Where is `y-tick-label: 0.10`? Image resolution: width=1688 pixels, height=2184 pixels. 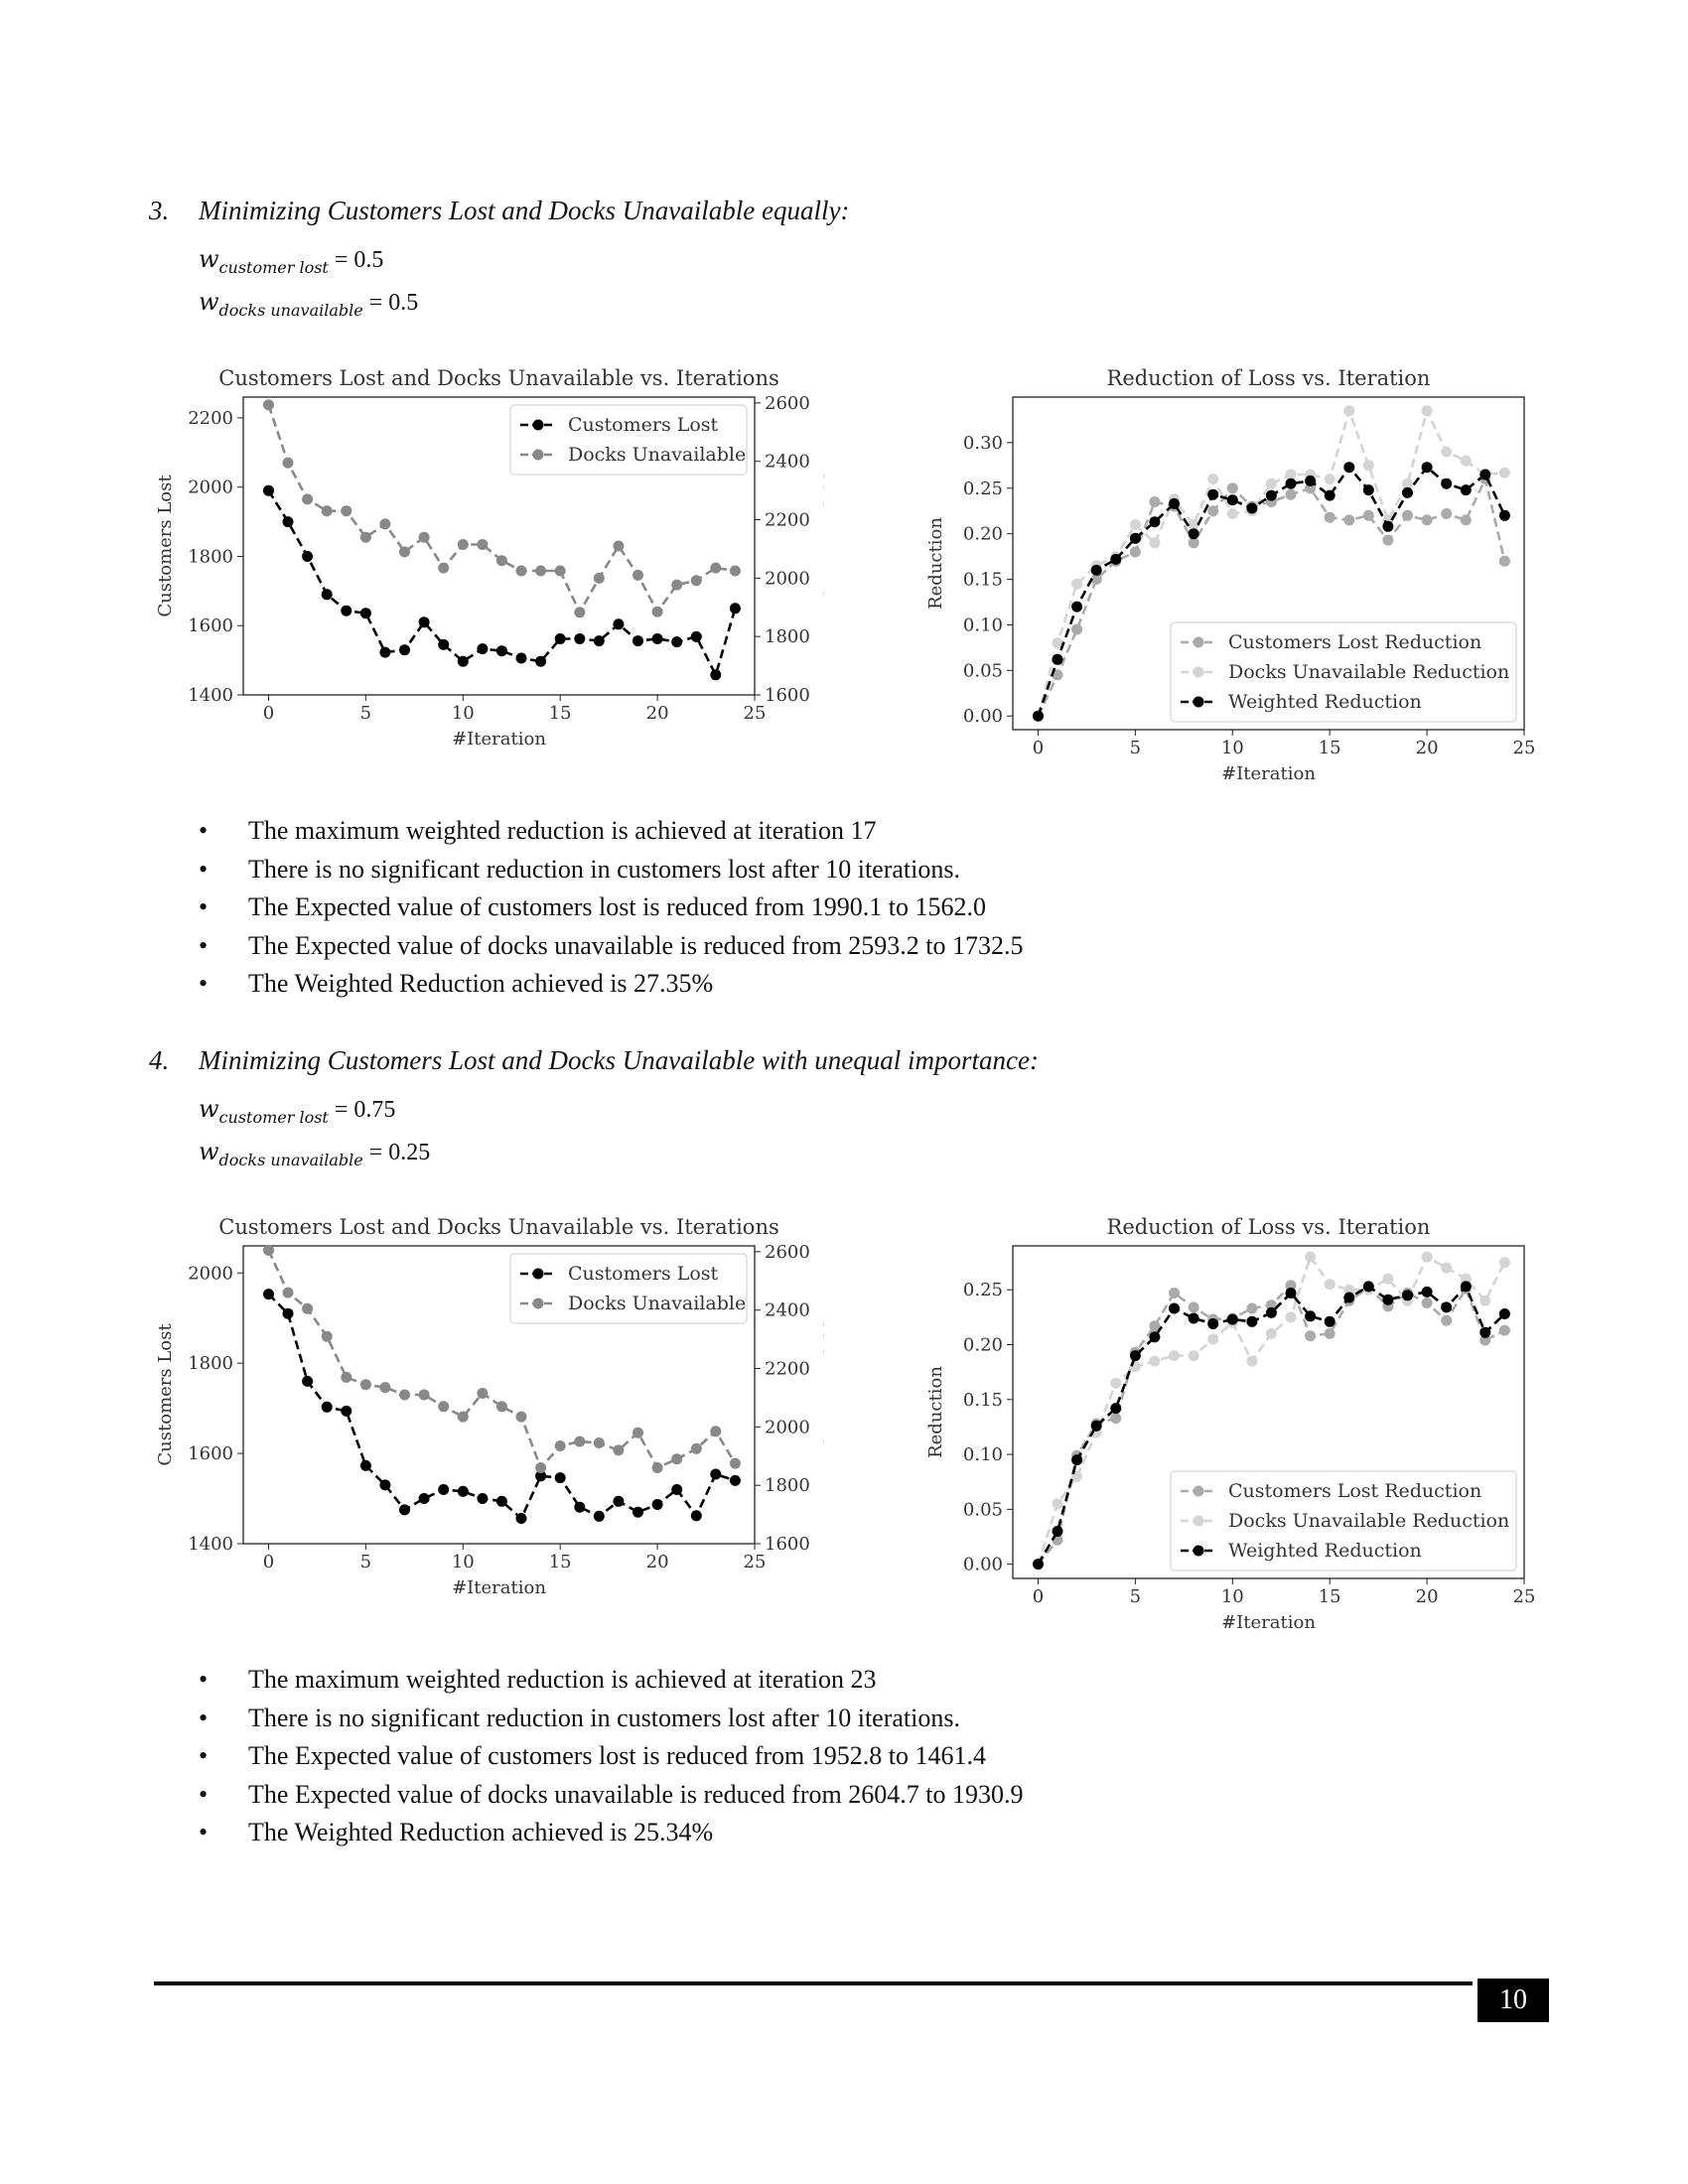 y-tick-label: 0.10 is located at coordinates (983, 624).